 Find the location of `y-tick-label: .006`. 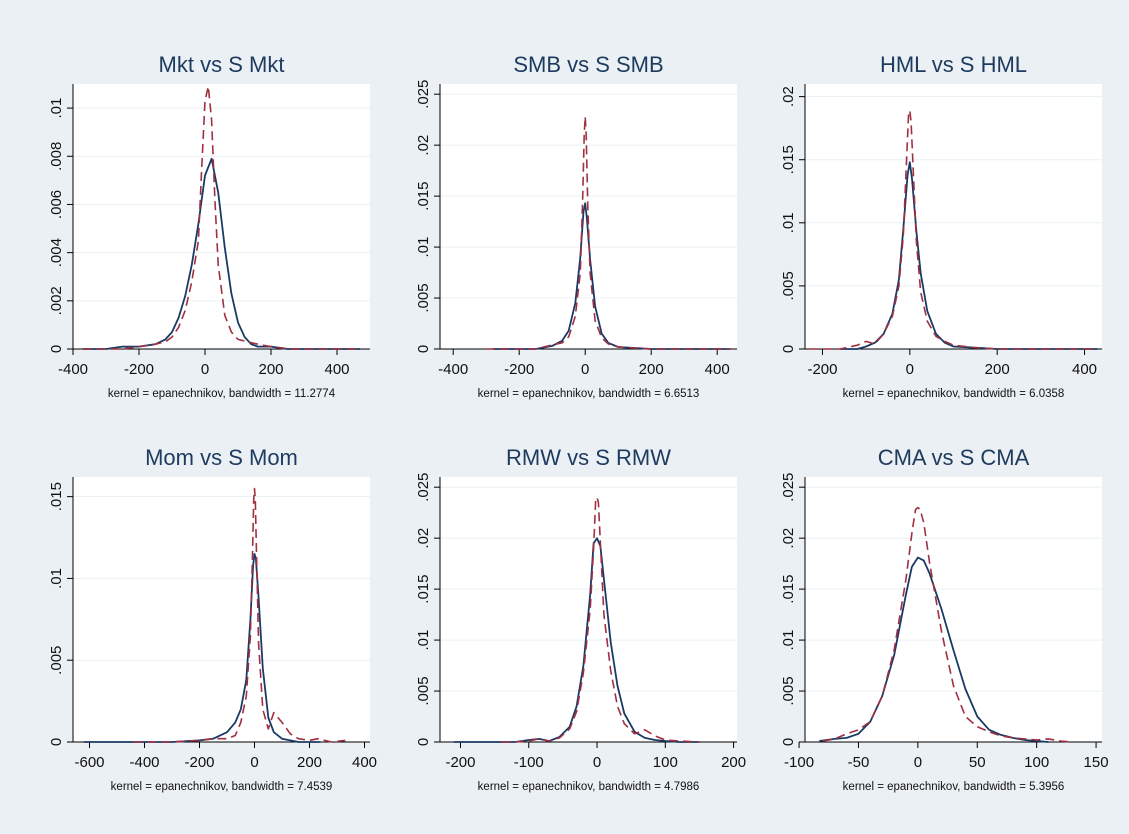

y-tick-label: .006 is located at coordinates (56, 204).